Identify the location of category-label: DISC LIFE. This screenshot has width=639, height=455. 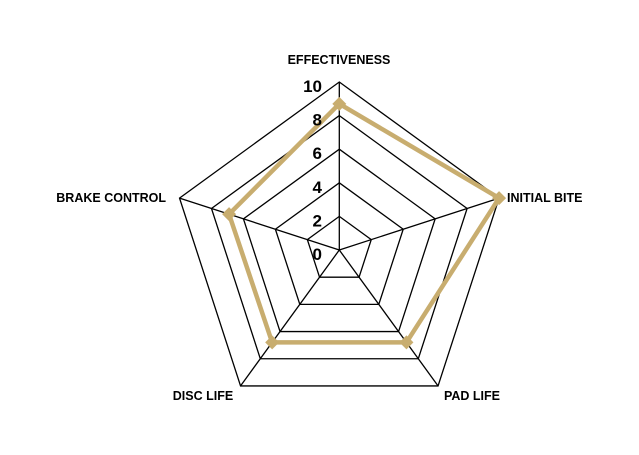
(203, 396).